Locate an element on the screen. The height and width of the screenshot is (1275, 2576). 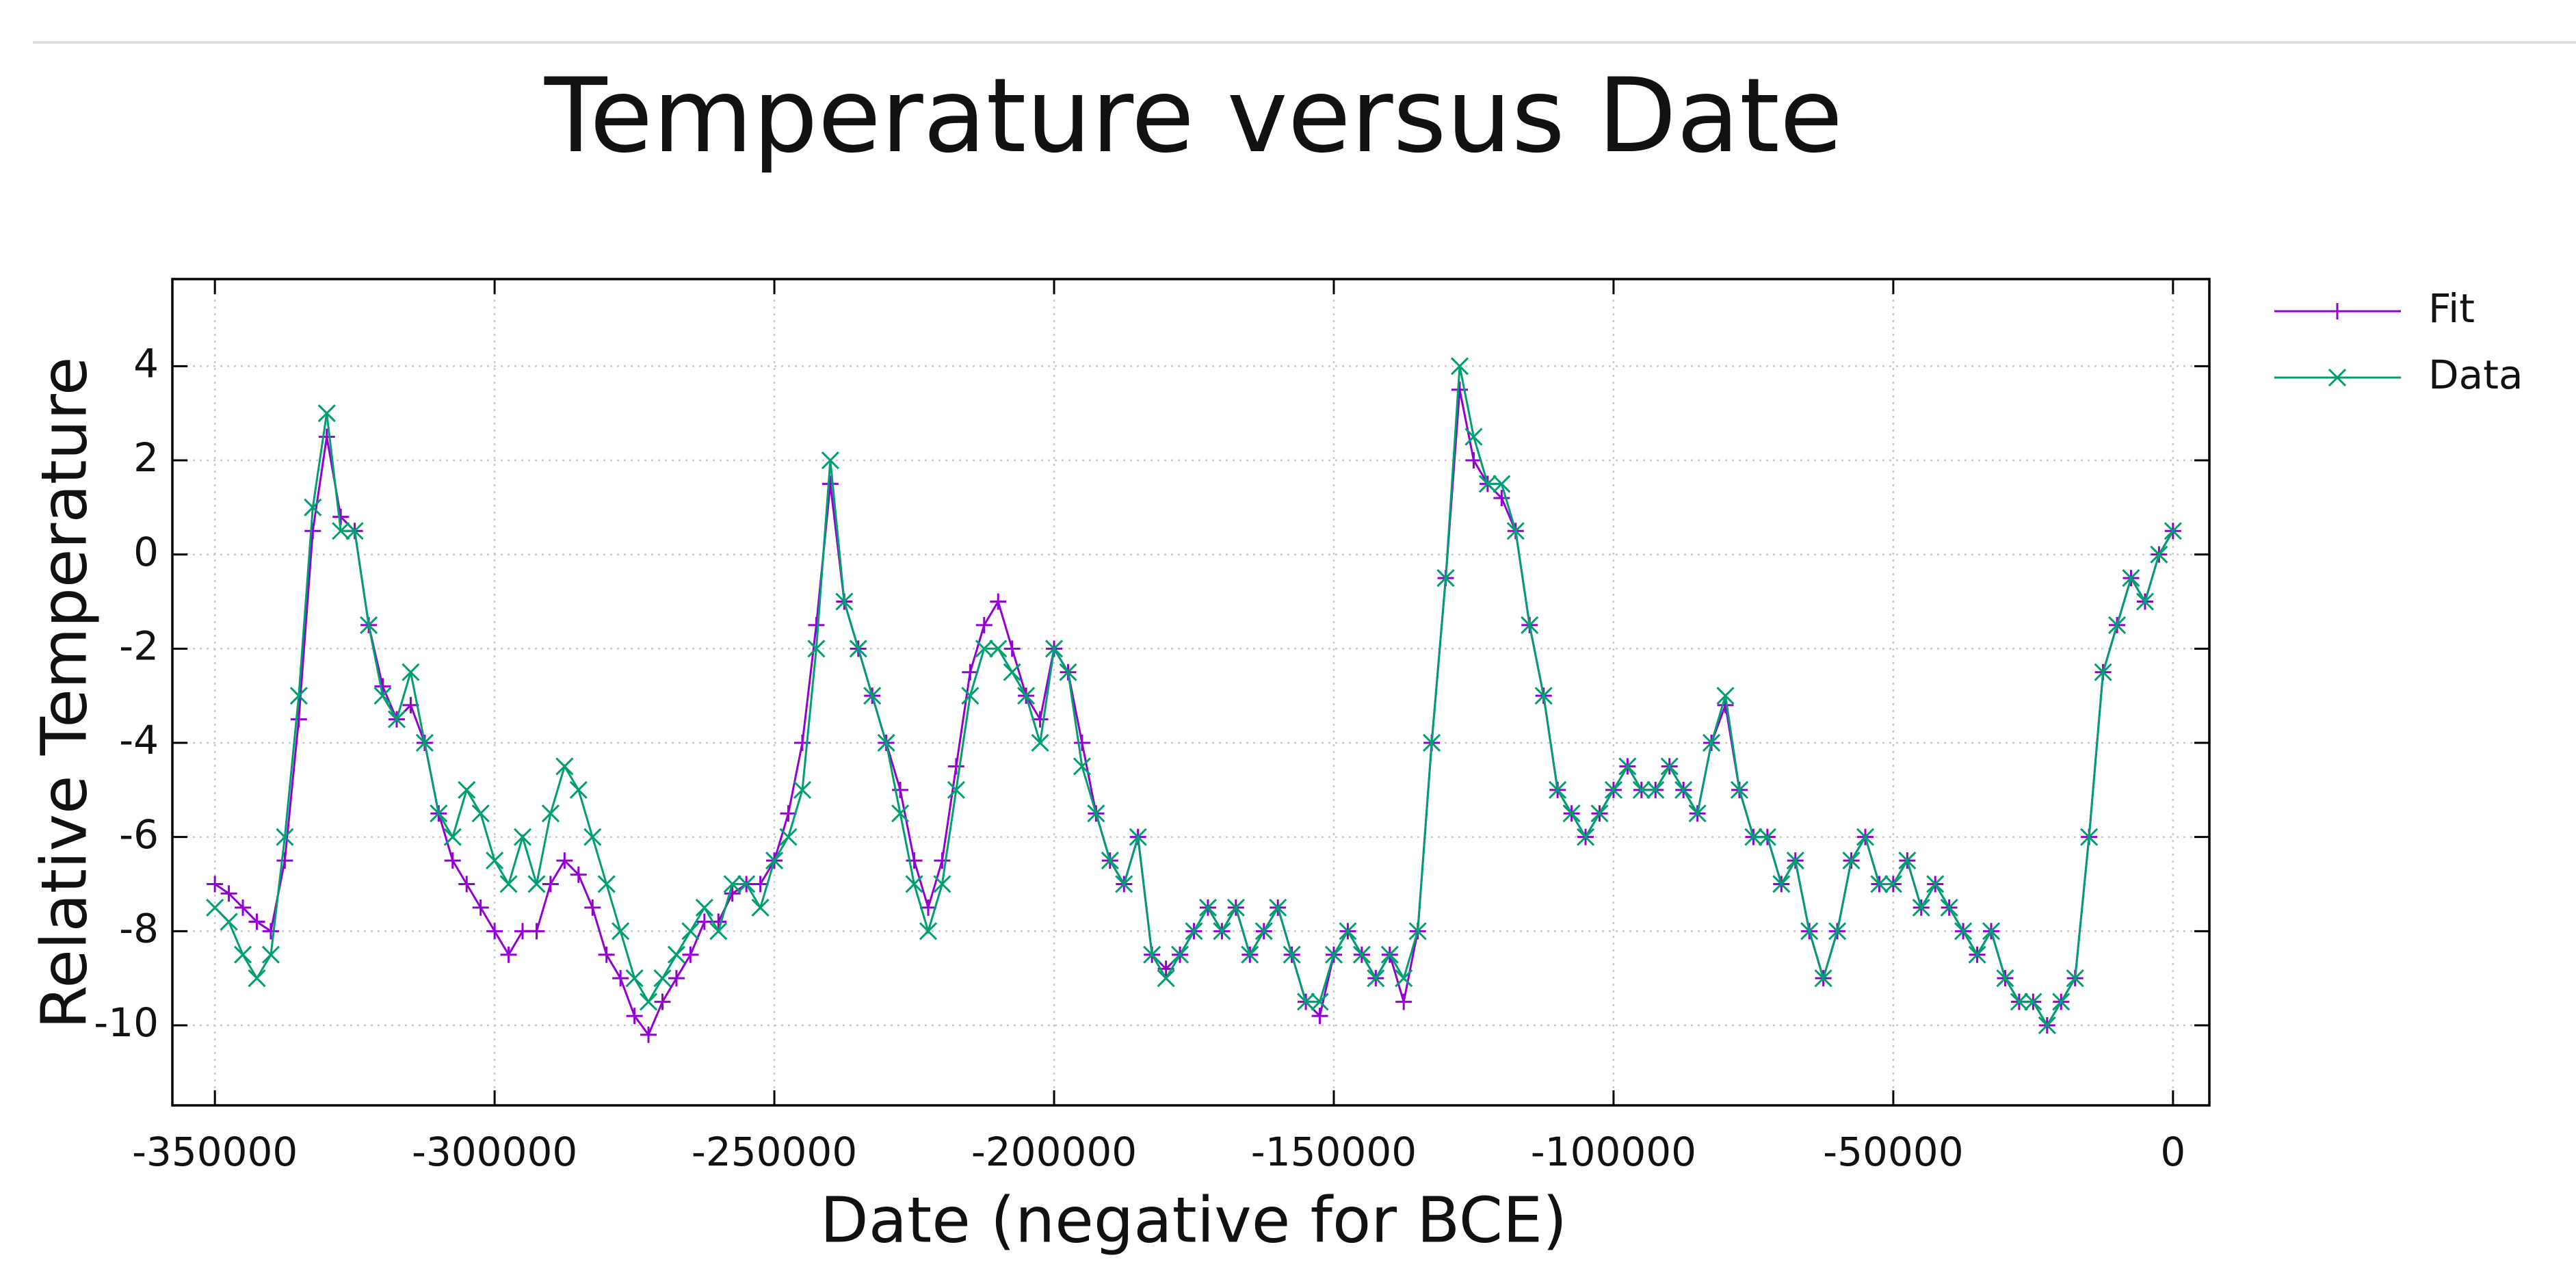
x-tick-label: -300000 is located at coordinates (494, 1152).